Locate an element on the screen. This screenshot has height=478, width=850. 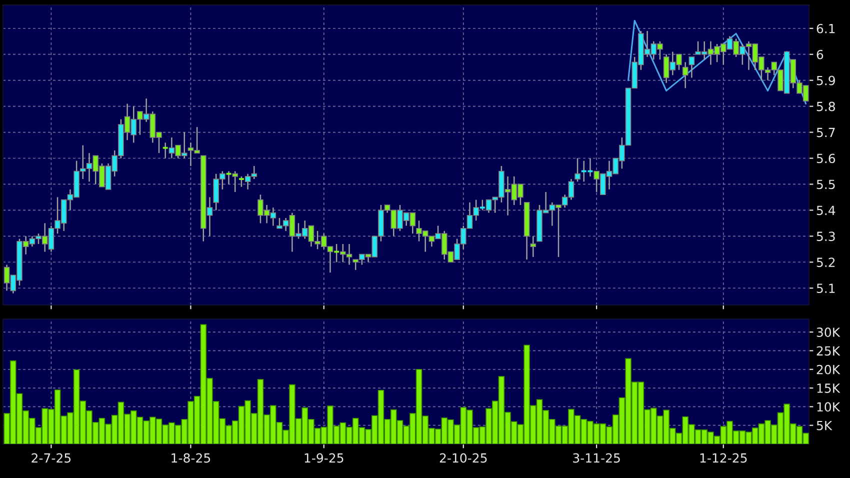
y-tick-label: 5.7 is located at coordinates (825, 133).